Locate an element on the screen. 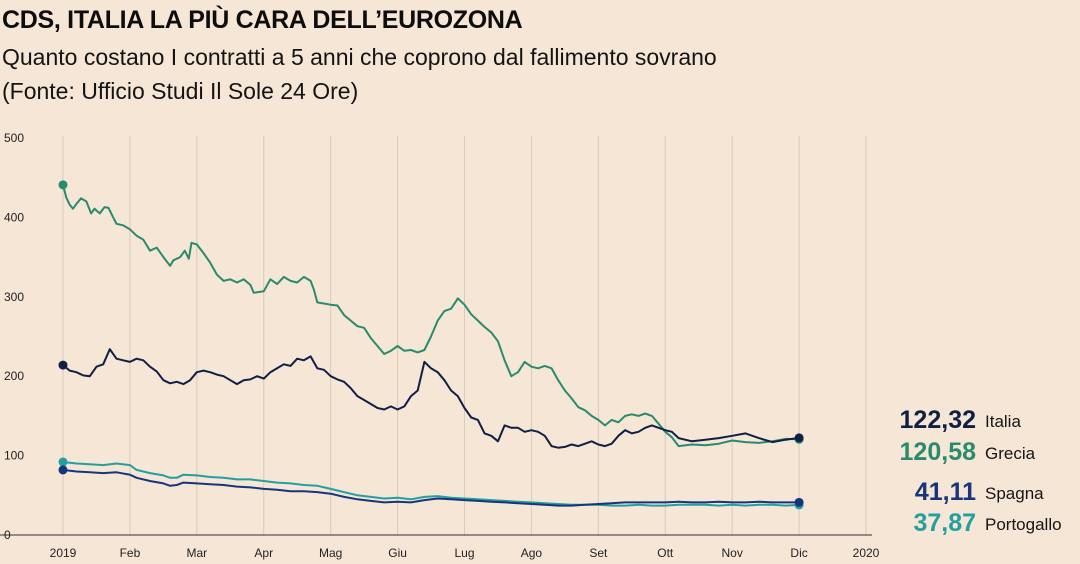  y-tick-label: 300 is located at coordinates (14, 297).